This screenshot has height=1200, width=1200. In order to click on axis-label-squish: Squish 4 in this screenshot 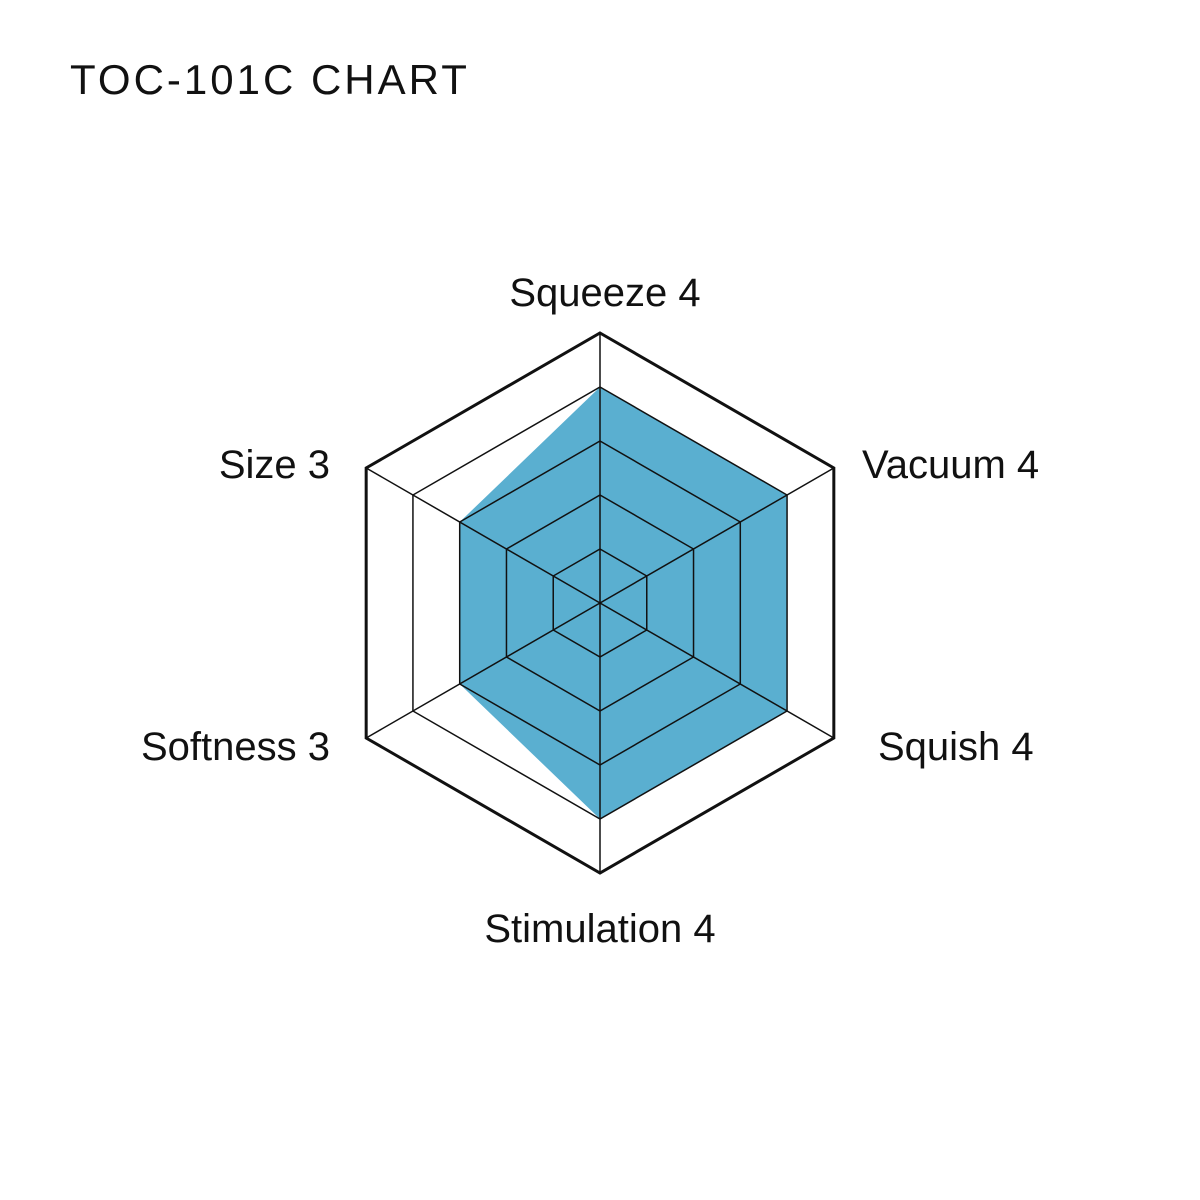, I will do `click(956, 747)`.